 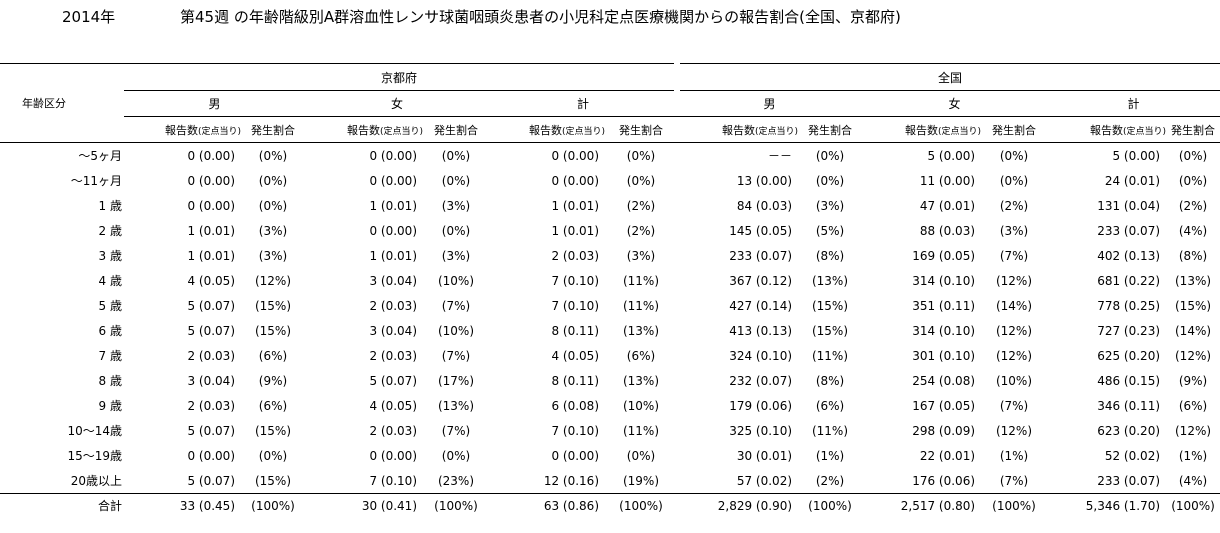 What do you see at coordinates (764, 180) in the screenshot?
I see `count-cell: 13 (0.00)` at bounding box center [764, 180].